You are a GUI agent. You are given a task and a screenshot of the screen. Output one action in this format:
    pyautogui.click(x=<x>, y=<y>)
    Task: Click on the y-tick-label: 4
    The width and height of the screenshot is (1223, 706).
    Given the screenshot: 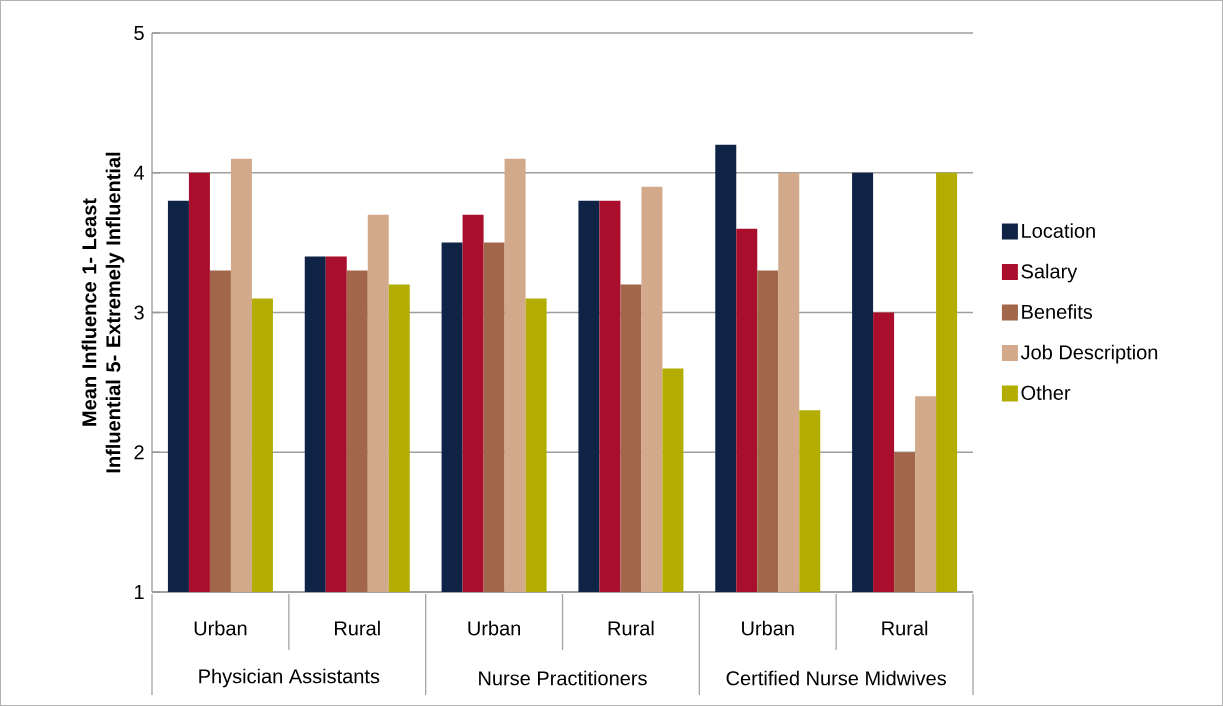 What is the action you would take?
    pyautogui.click(x=139, y=172)
    